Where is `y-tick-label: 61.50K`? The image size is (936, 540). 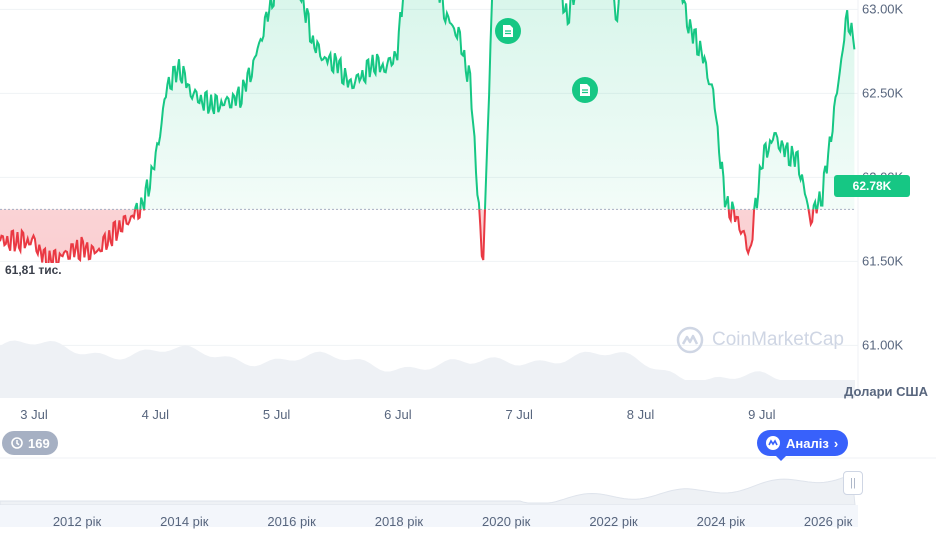 y-tick-label: 61.50K is located at coordinates (883, 260).